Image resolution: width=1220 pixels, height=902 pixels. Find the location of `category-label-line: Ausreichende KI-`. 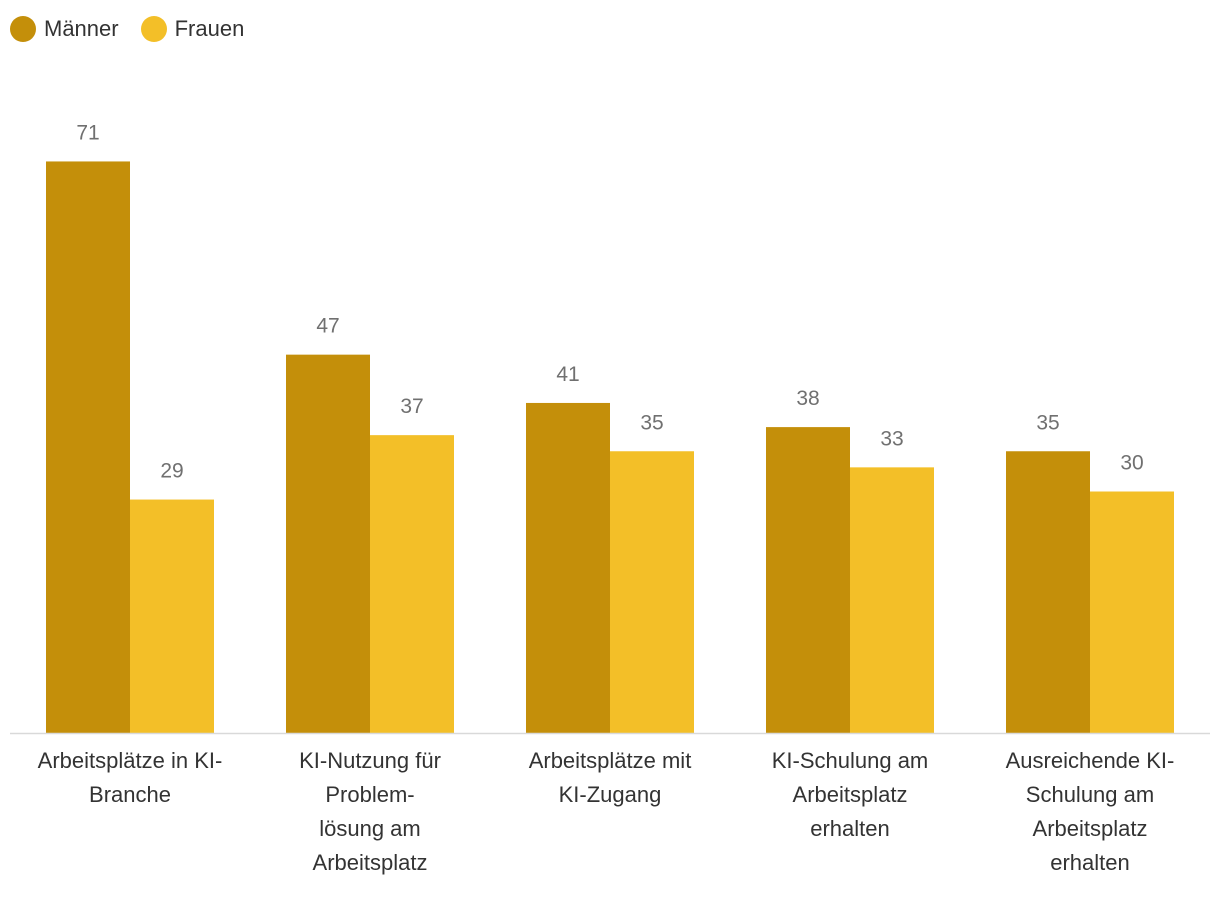

category-label-line: Ausreichende KI- is located at coordinates (1090, 760).